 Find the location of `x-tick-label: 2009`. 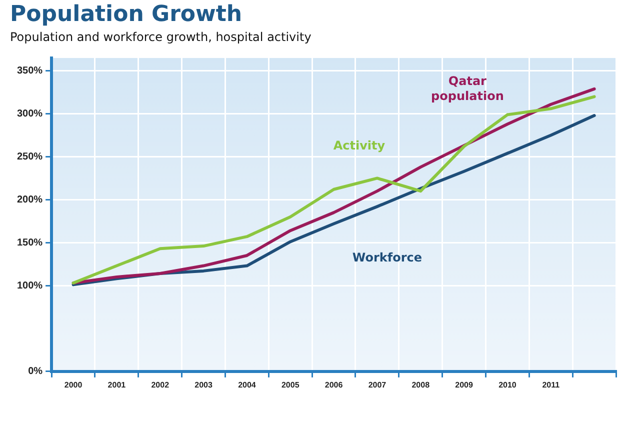

x-tick-label: 2009 is located at coordinates (464, 385).